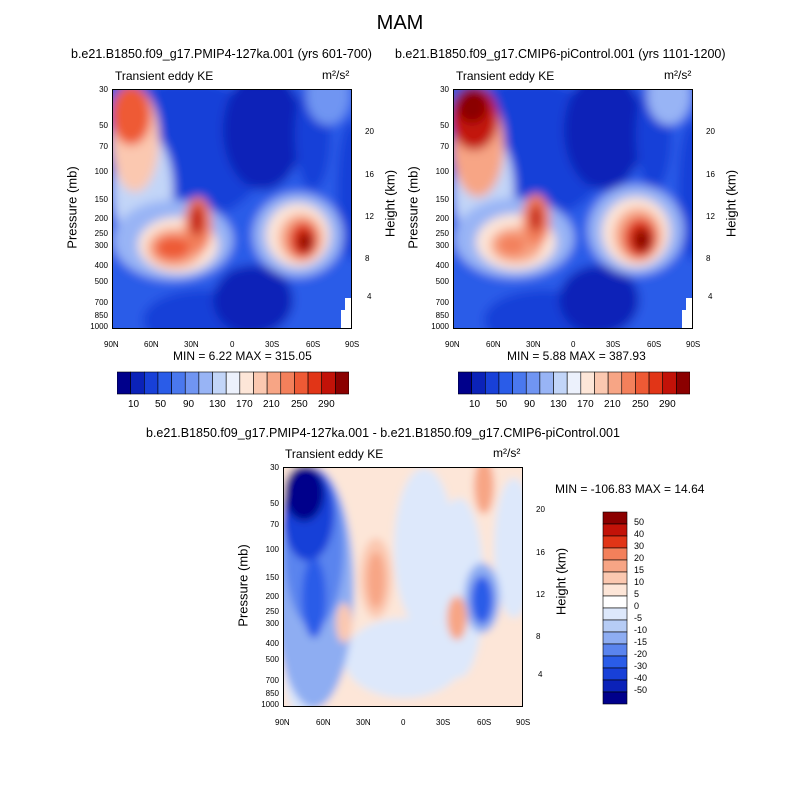 This screenshot has width=800, height=800. Describe the element at coordinates (272, 623) in the screenshot. I see `panel3-y-tick: 300` at that location.